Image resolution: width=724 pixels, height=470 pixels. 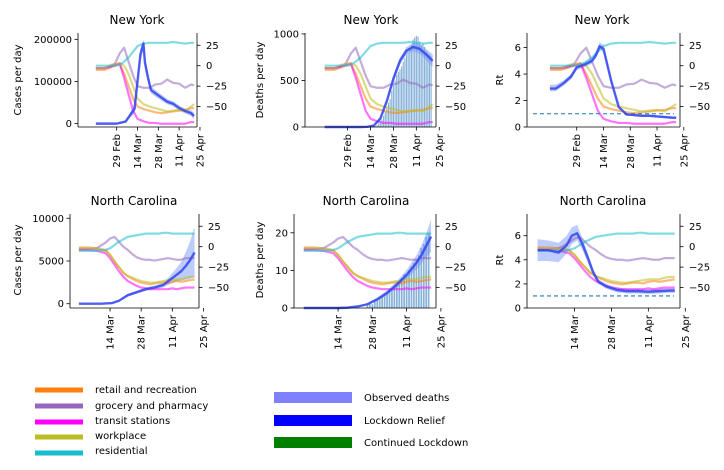 I want to click on legend-item-continued-lockdown: Continued Lockdown, so click(x=371, y=443).